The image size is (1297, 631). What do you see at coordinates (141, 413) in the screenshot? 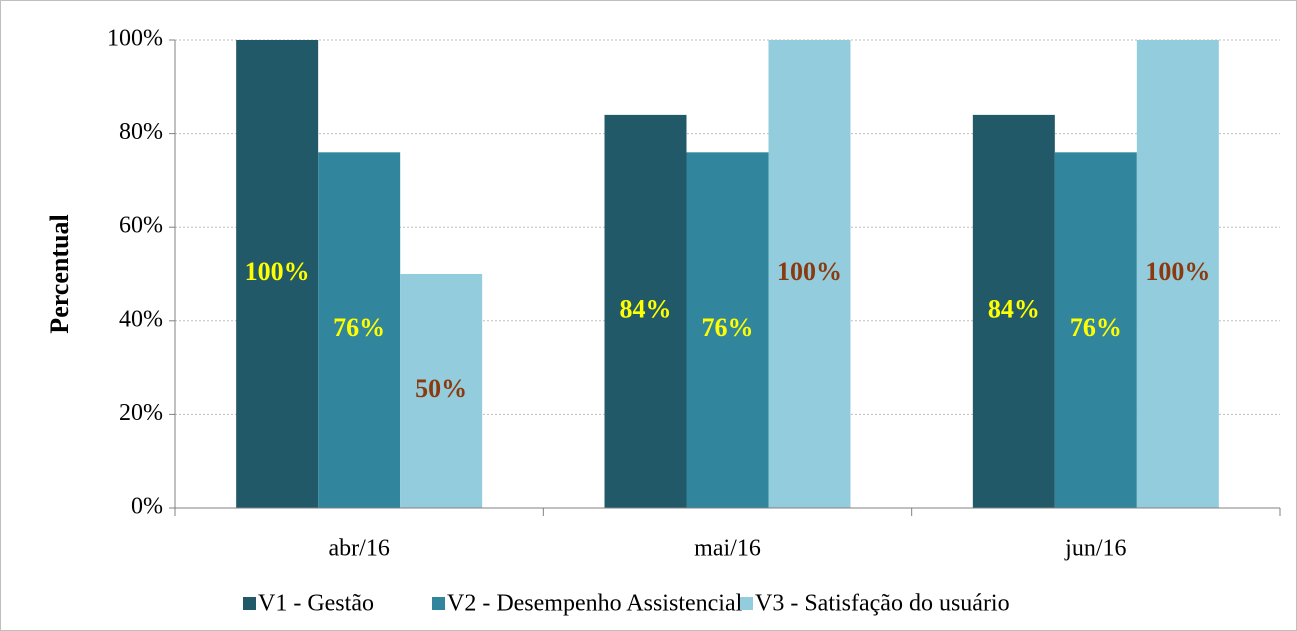
I see `y-tick-label: 20%` at bounding box center [141, 413].